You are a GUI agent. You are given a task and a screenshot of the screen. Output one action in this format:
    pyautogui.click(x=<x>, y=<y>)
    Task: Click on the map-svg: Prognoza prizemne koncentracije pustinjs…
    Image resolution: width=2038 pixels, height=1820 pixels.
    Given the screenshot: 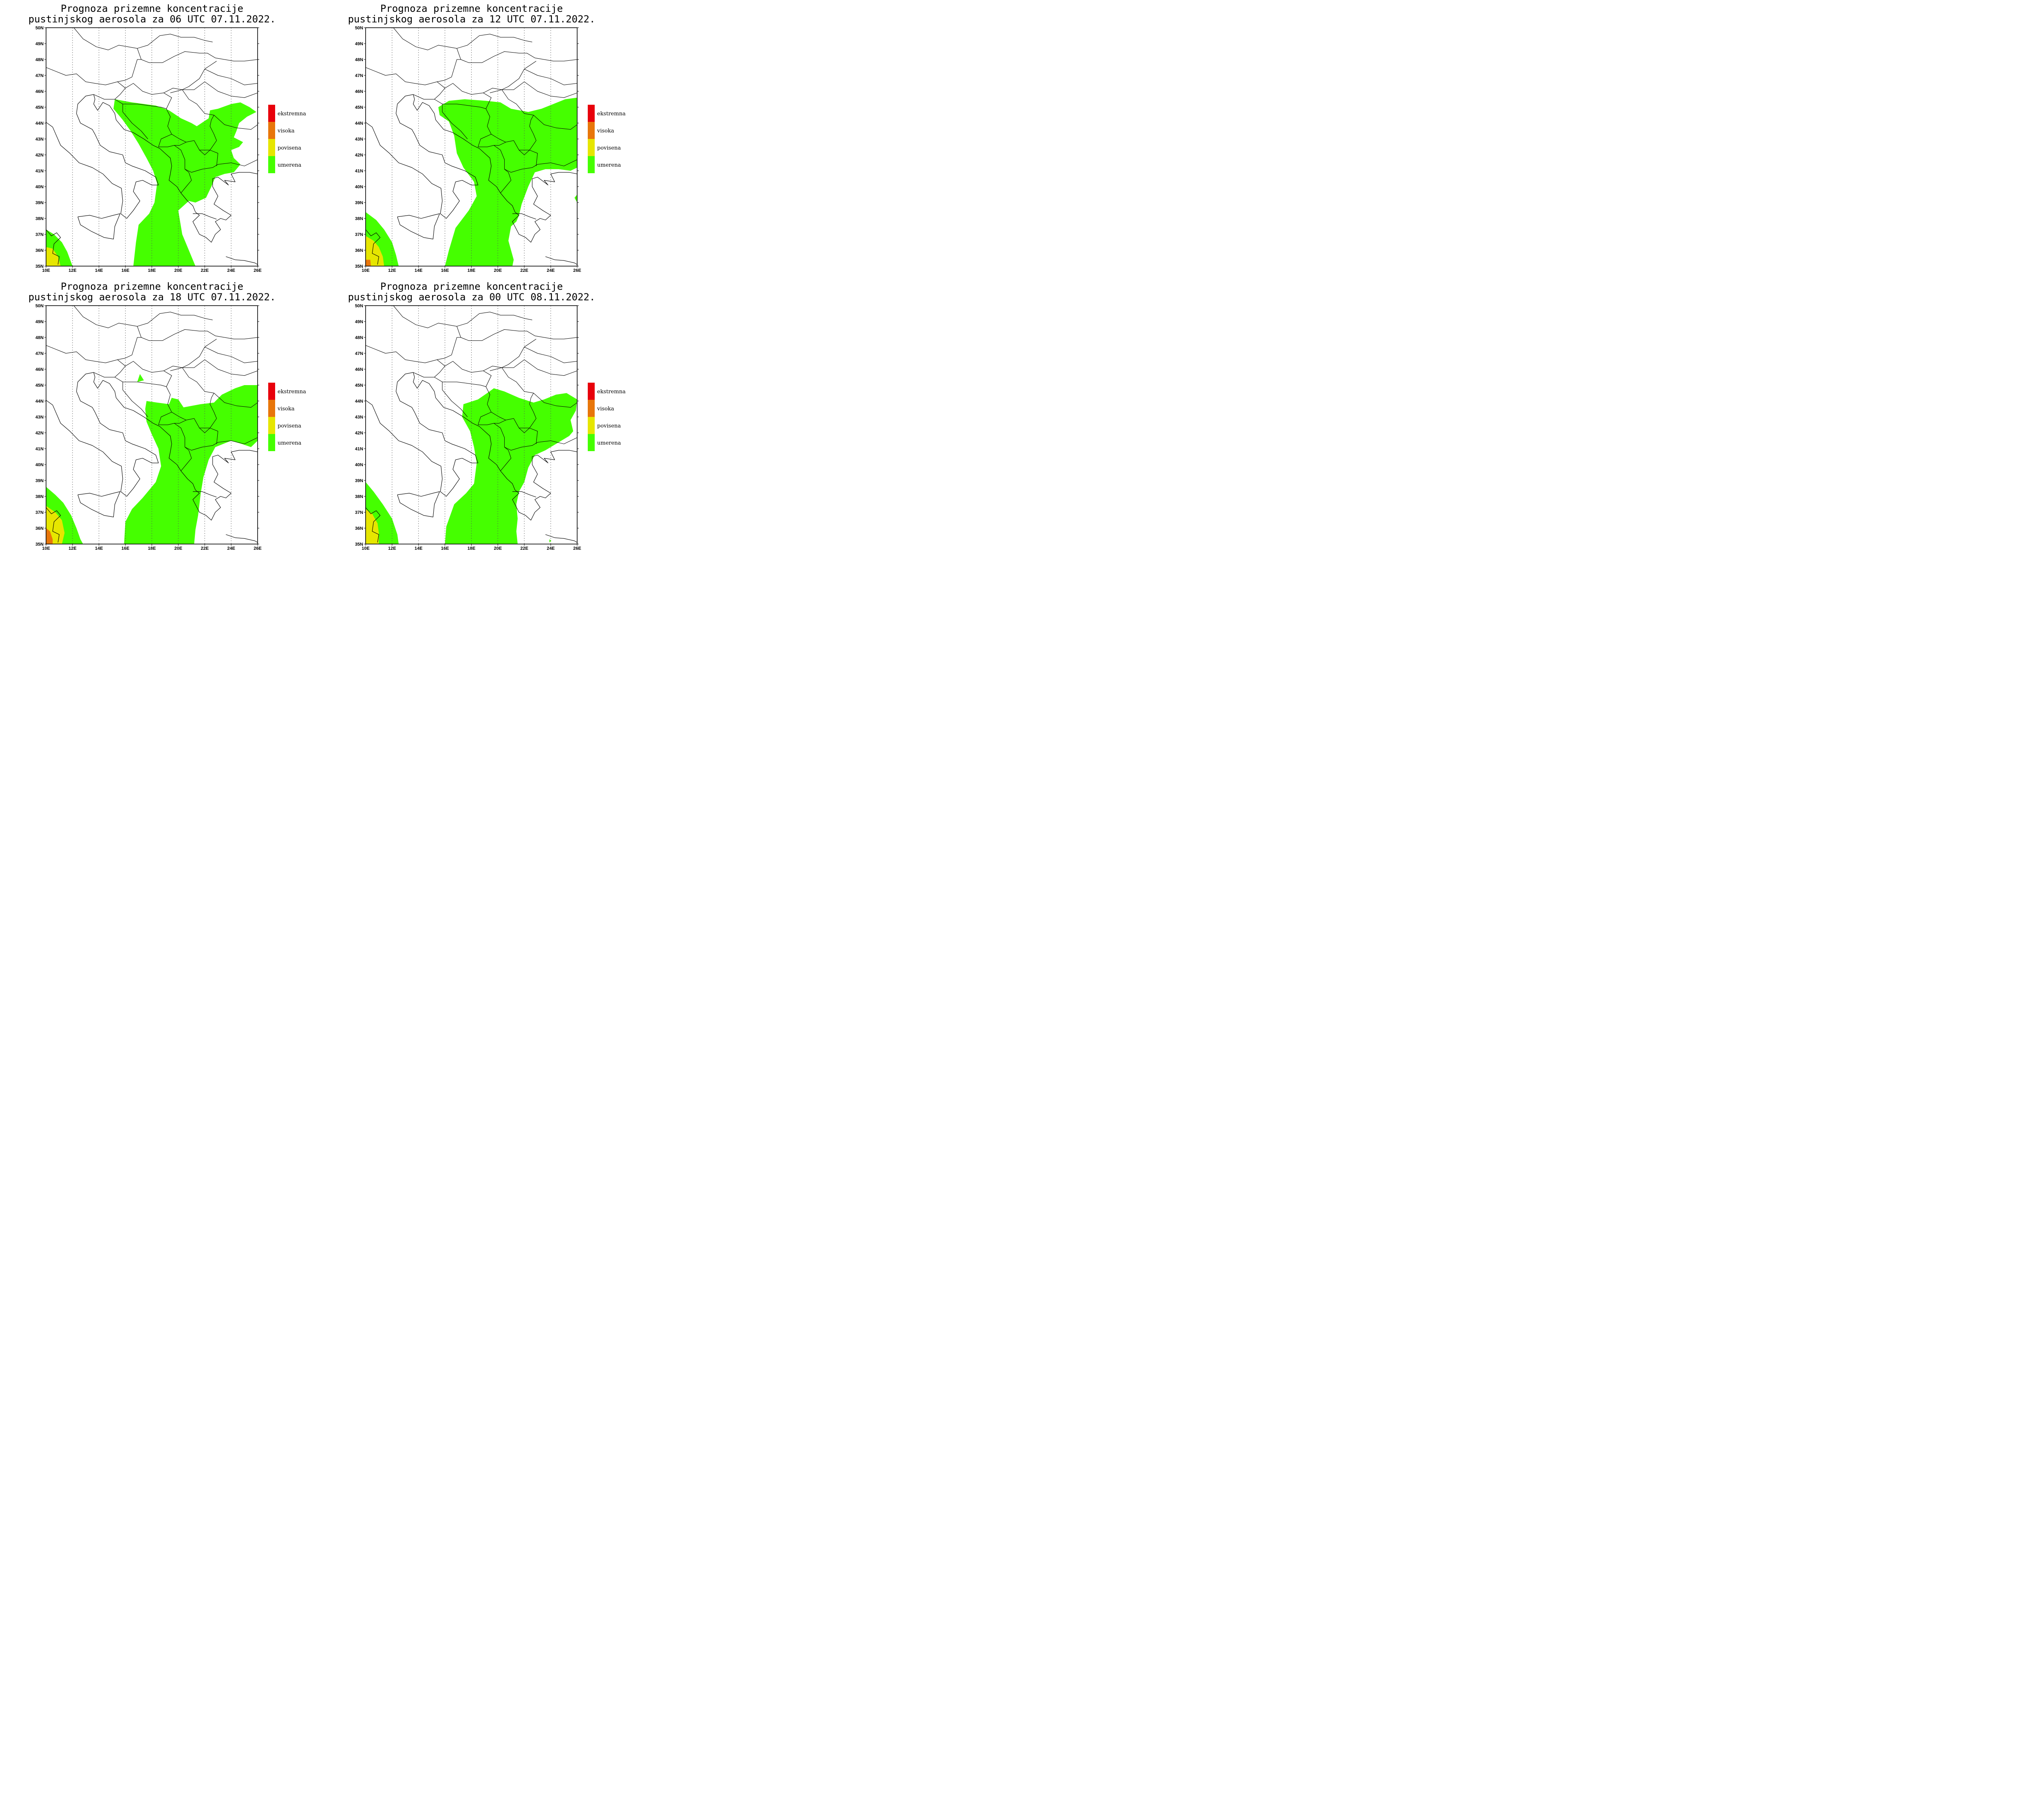 What is the action you would take?
    pyautogui.click(x=487, y=138)
    